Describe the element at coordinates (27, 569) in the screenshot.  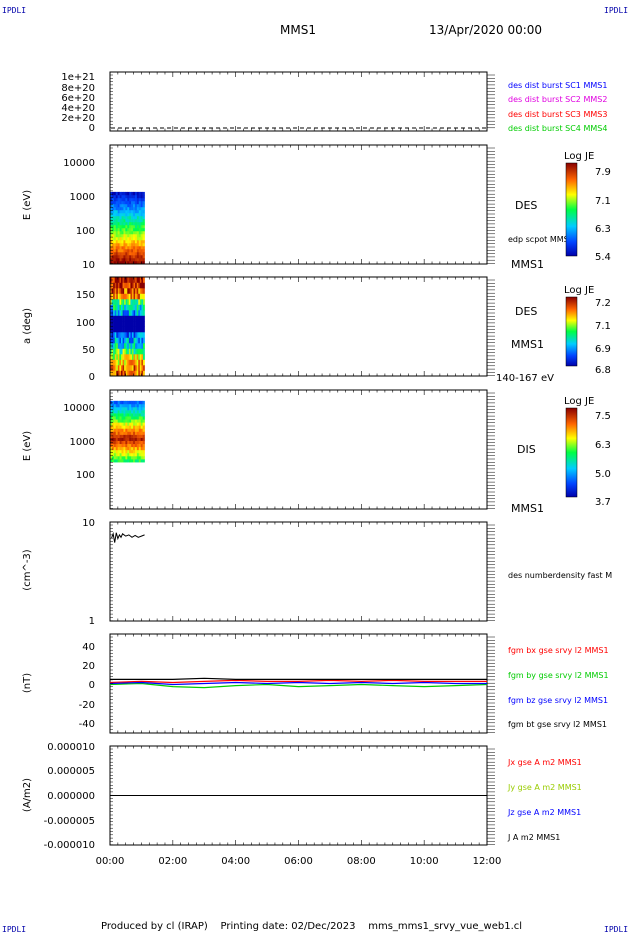
I see `density-ylabel: (cm^-3)` at that location.